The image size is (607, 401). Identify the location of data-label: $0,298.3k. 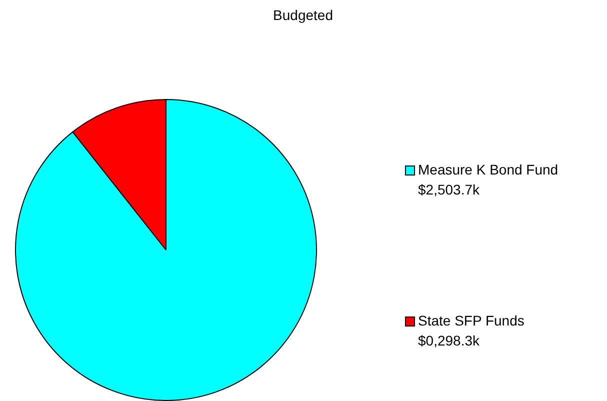
(449, 340).